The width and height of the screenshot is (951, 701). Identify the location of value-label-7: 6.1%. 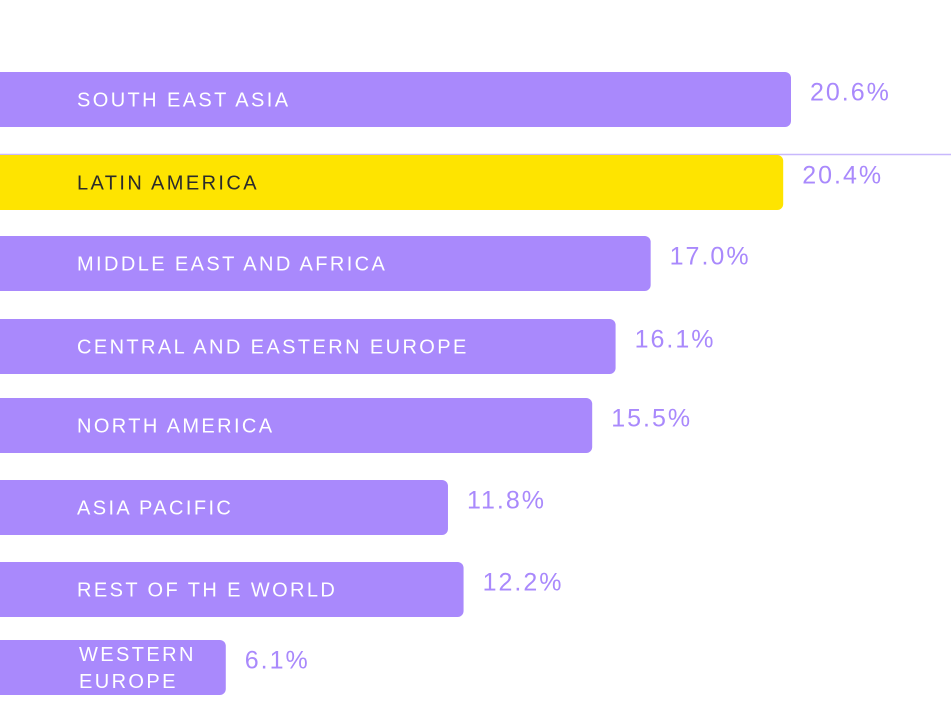
(277, 661).